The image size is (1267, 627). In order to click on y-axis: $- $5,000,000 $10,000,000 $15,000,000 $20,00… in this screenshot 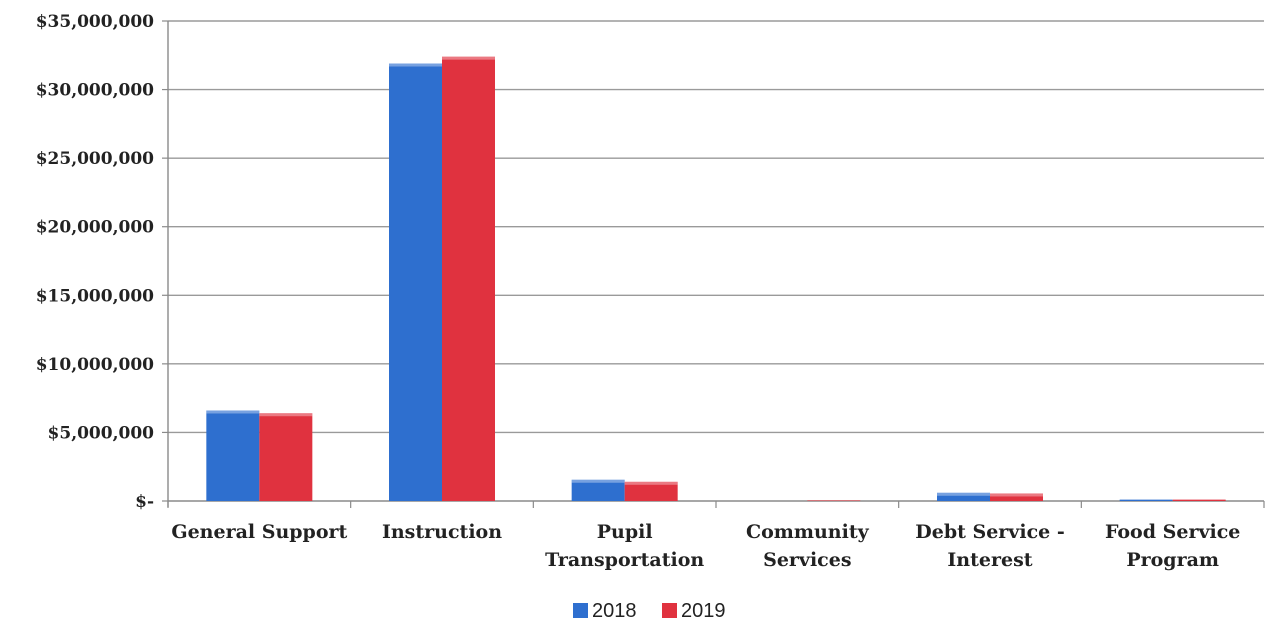, I will do `click(102, 262)`.